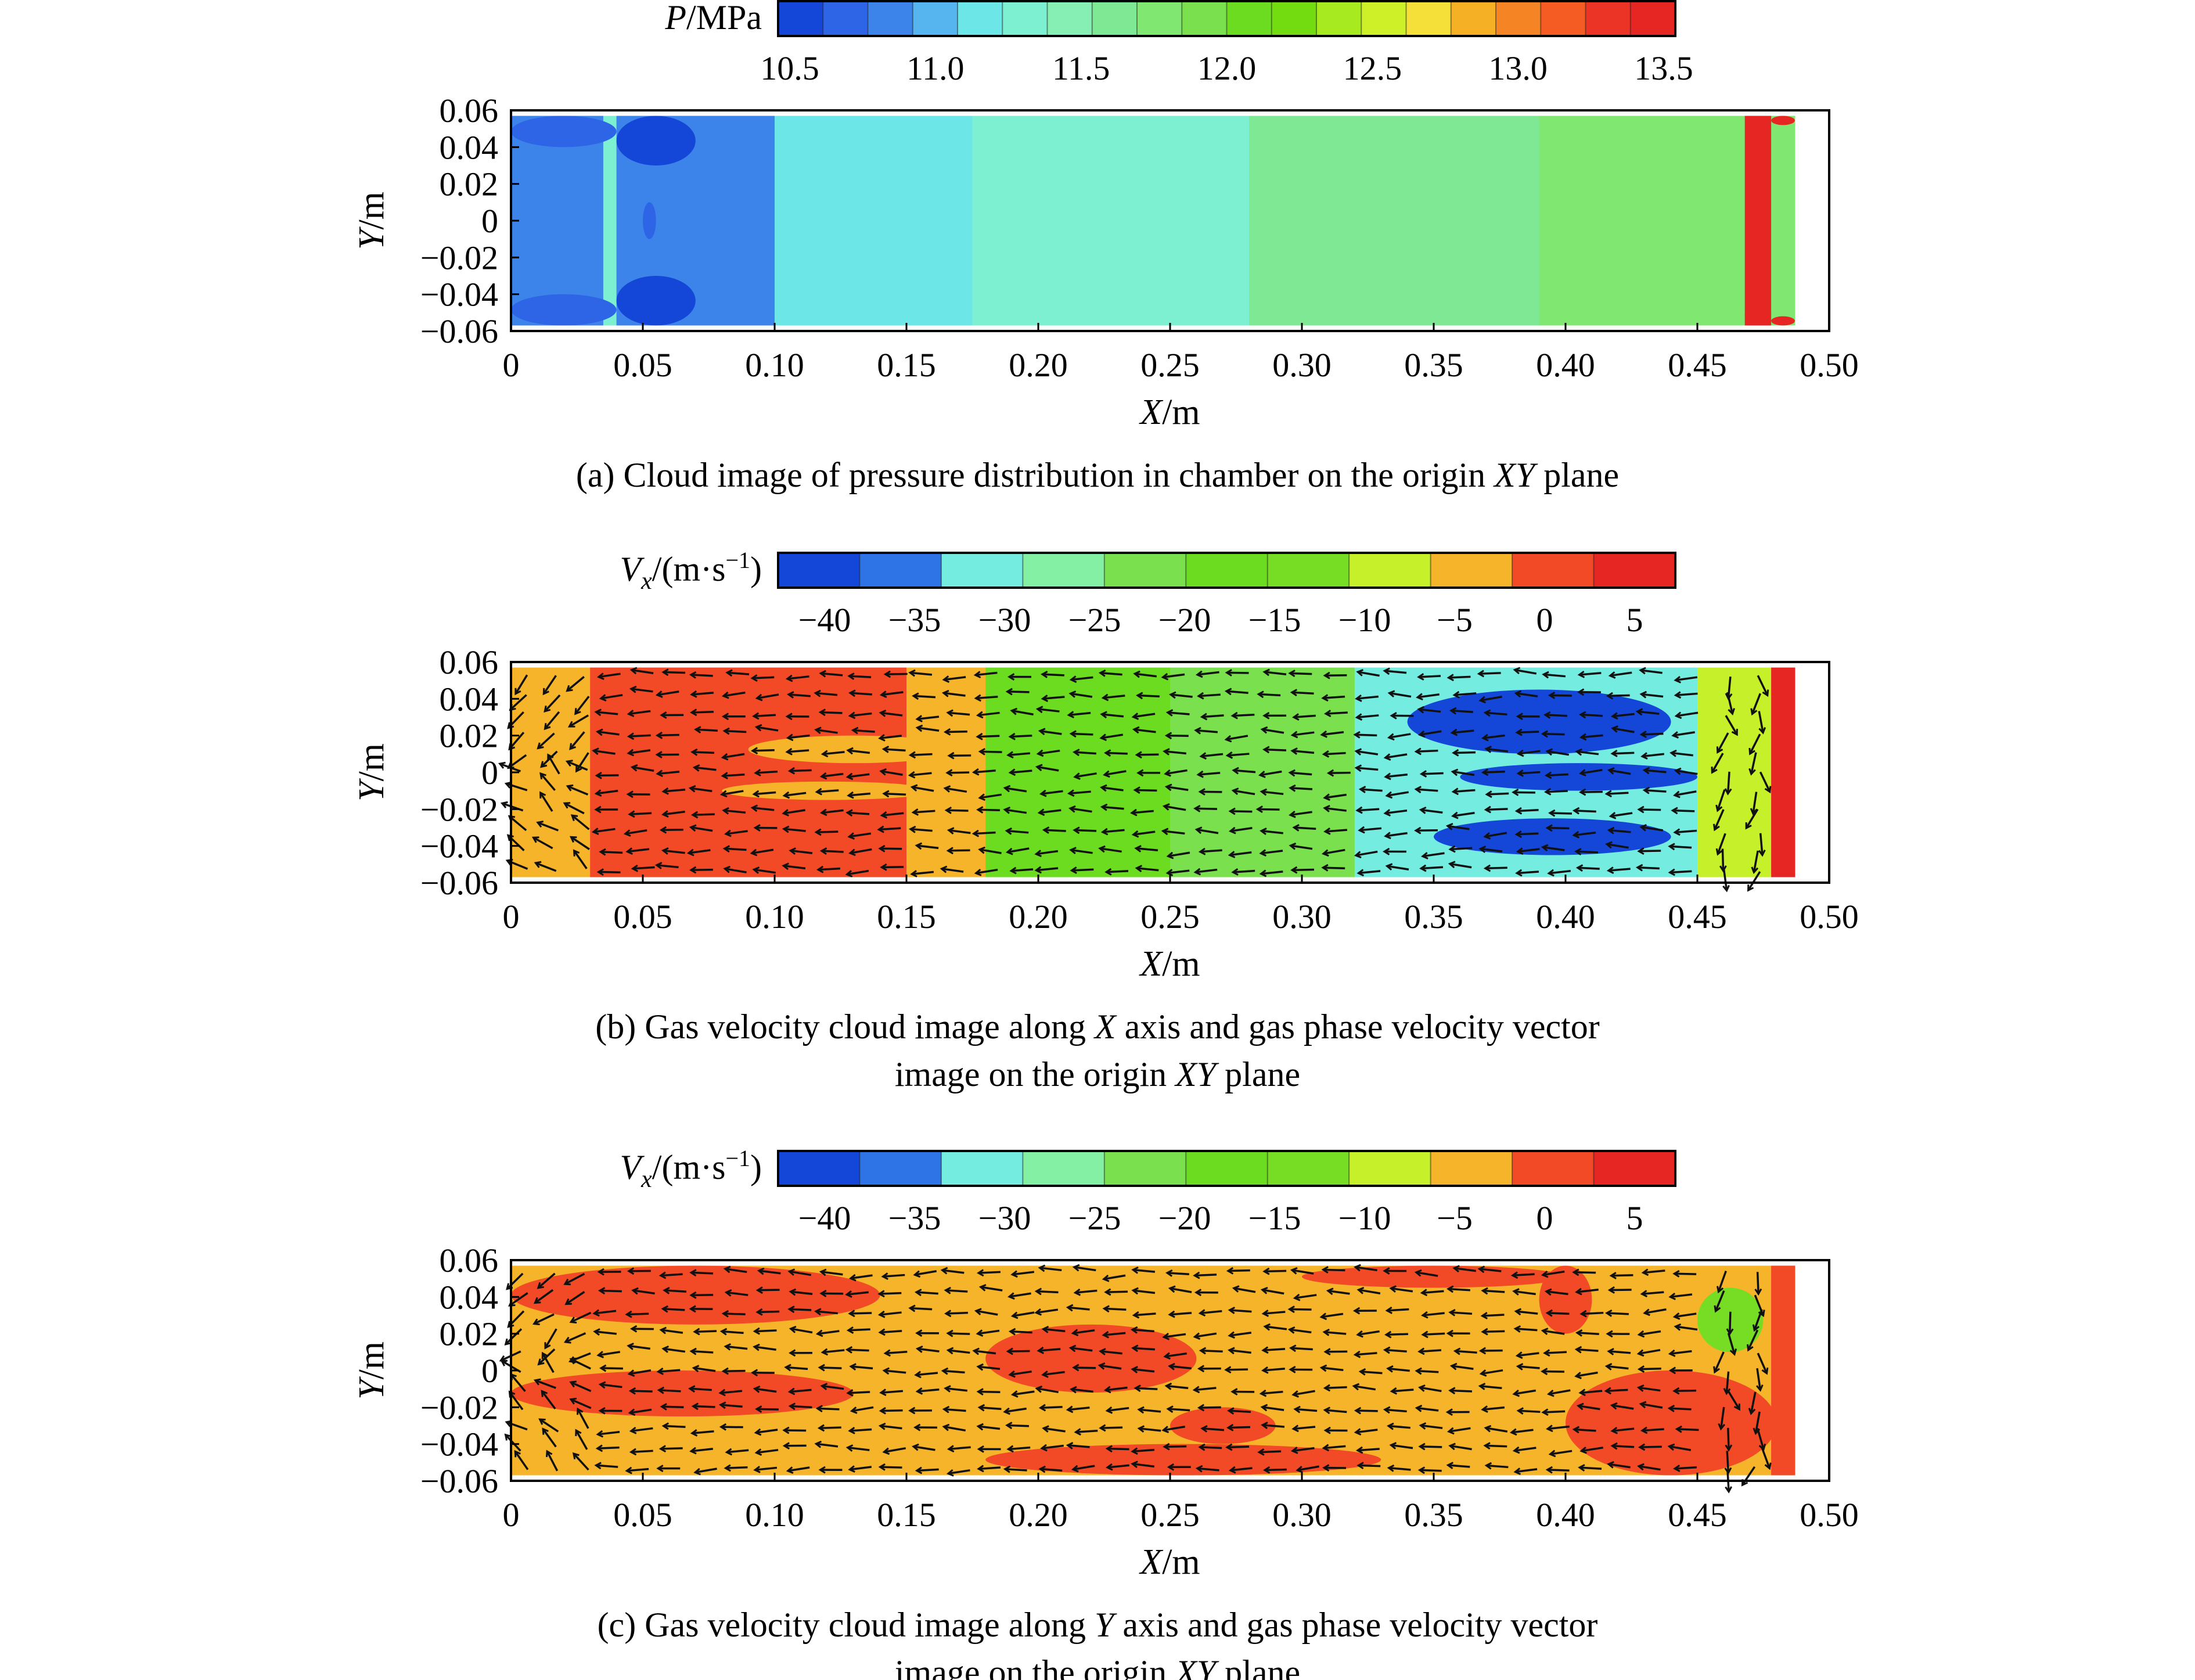  I want to click on contour-region, so click(656, 301).